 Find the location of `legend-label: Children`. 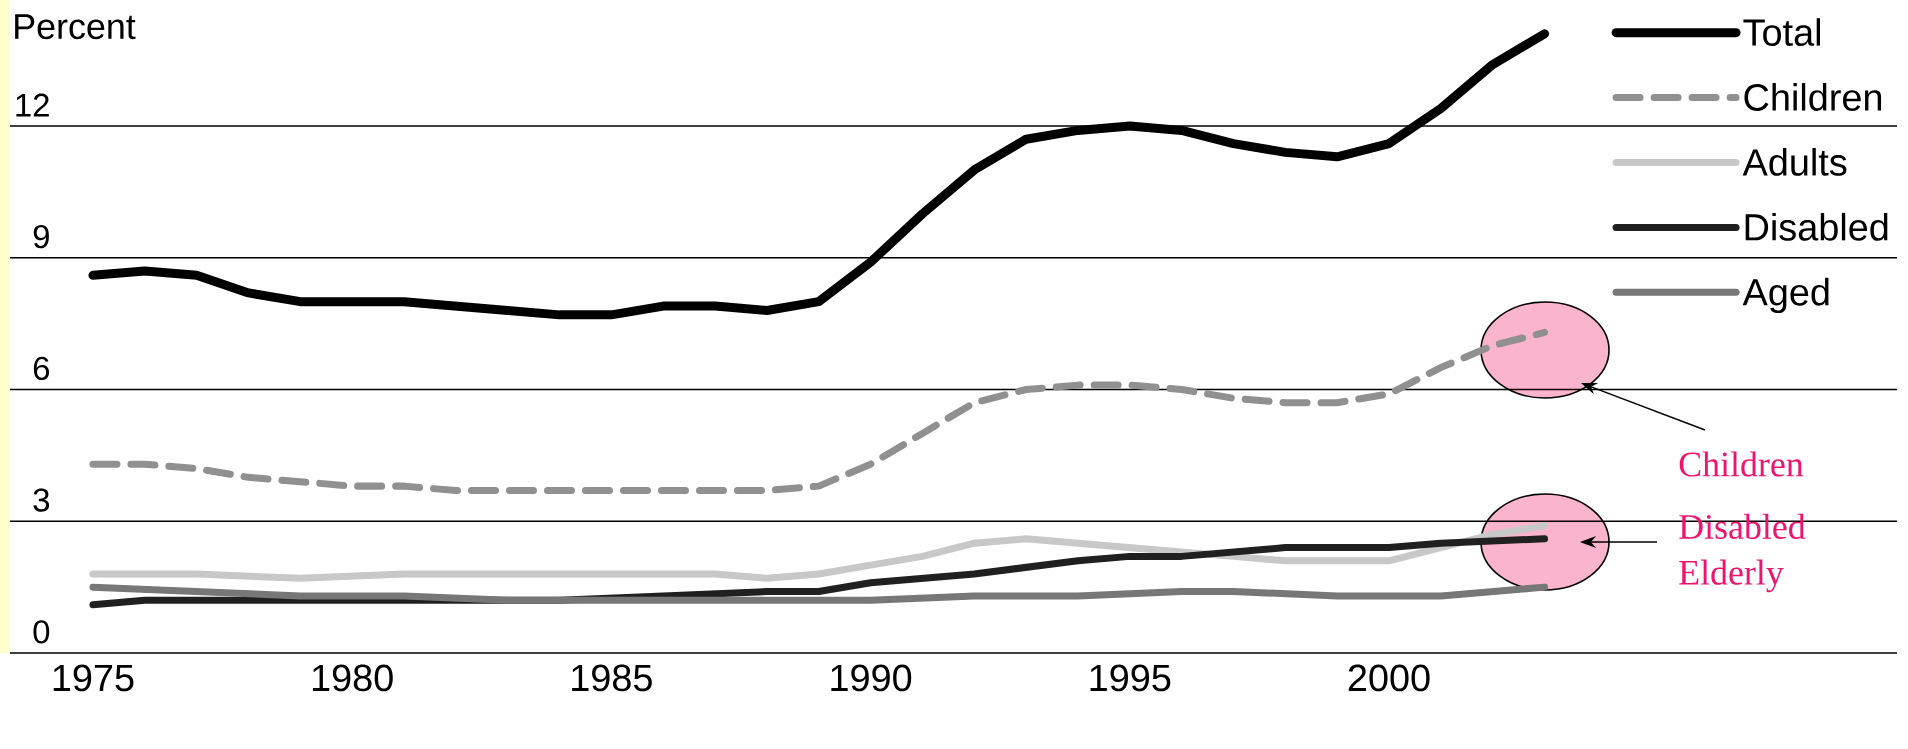

legend-label: Children is located at coordinates (1813, 97).